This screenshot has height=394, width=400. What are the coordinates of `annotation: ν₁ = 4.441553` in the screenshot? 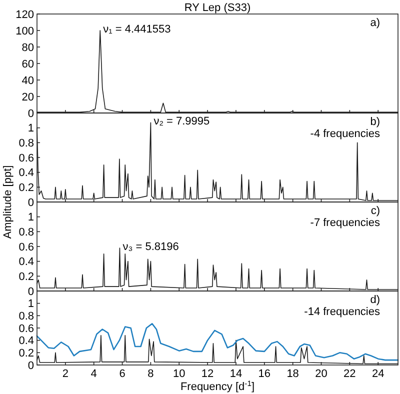 It's located at (137, 30).